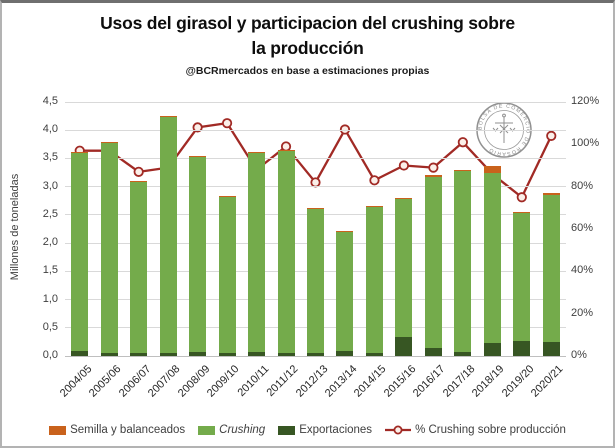 The width and height of the screenshot is (615, 448). What do you see at coordinates (547, 381) in the screenshot?
I see `x-axis-tick-label: 2020/21` at bounding box center [547, 381].